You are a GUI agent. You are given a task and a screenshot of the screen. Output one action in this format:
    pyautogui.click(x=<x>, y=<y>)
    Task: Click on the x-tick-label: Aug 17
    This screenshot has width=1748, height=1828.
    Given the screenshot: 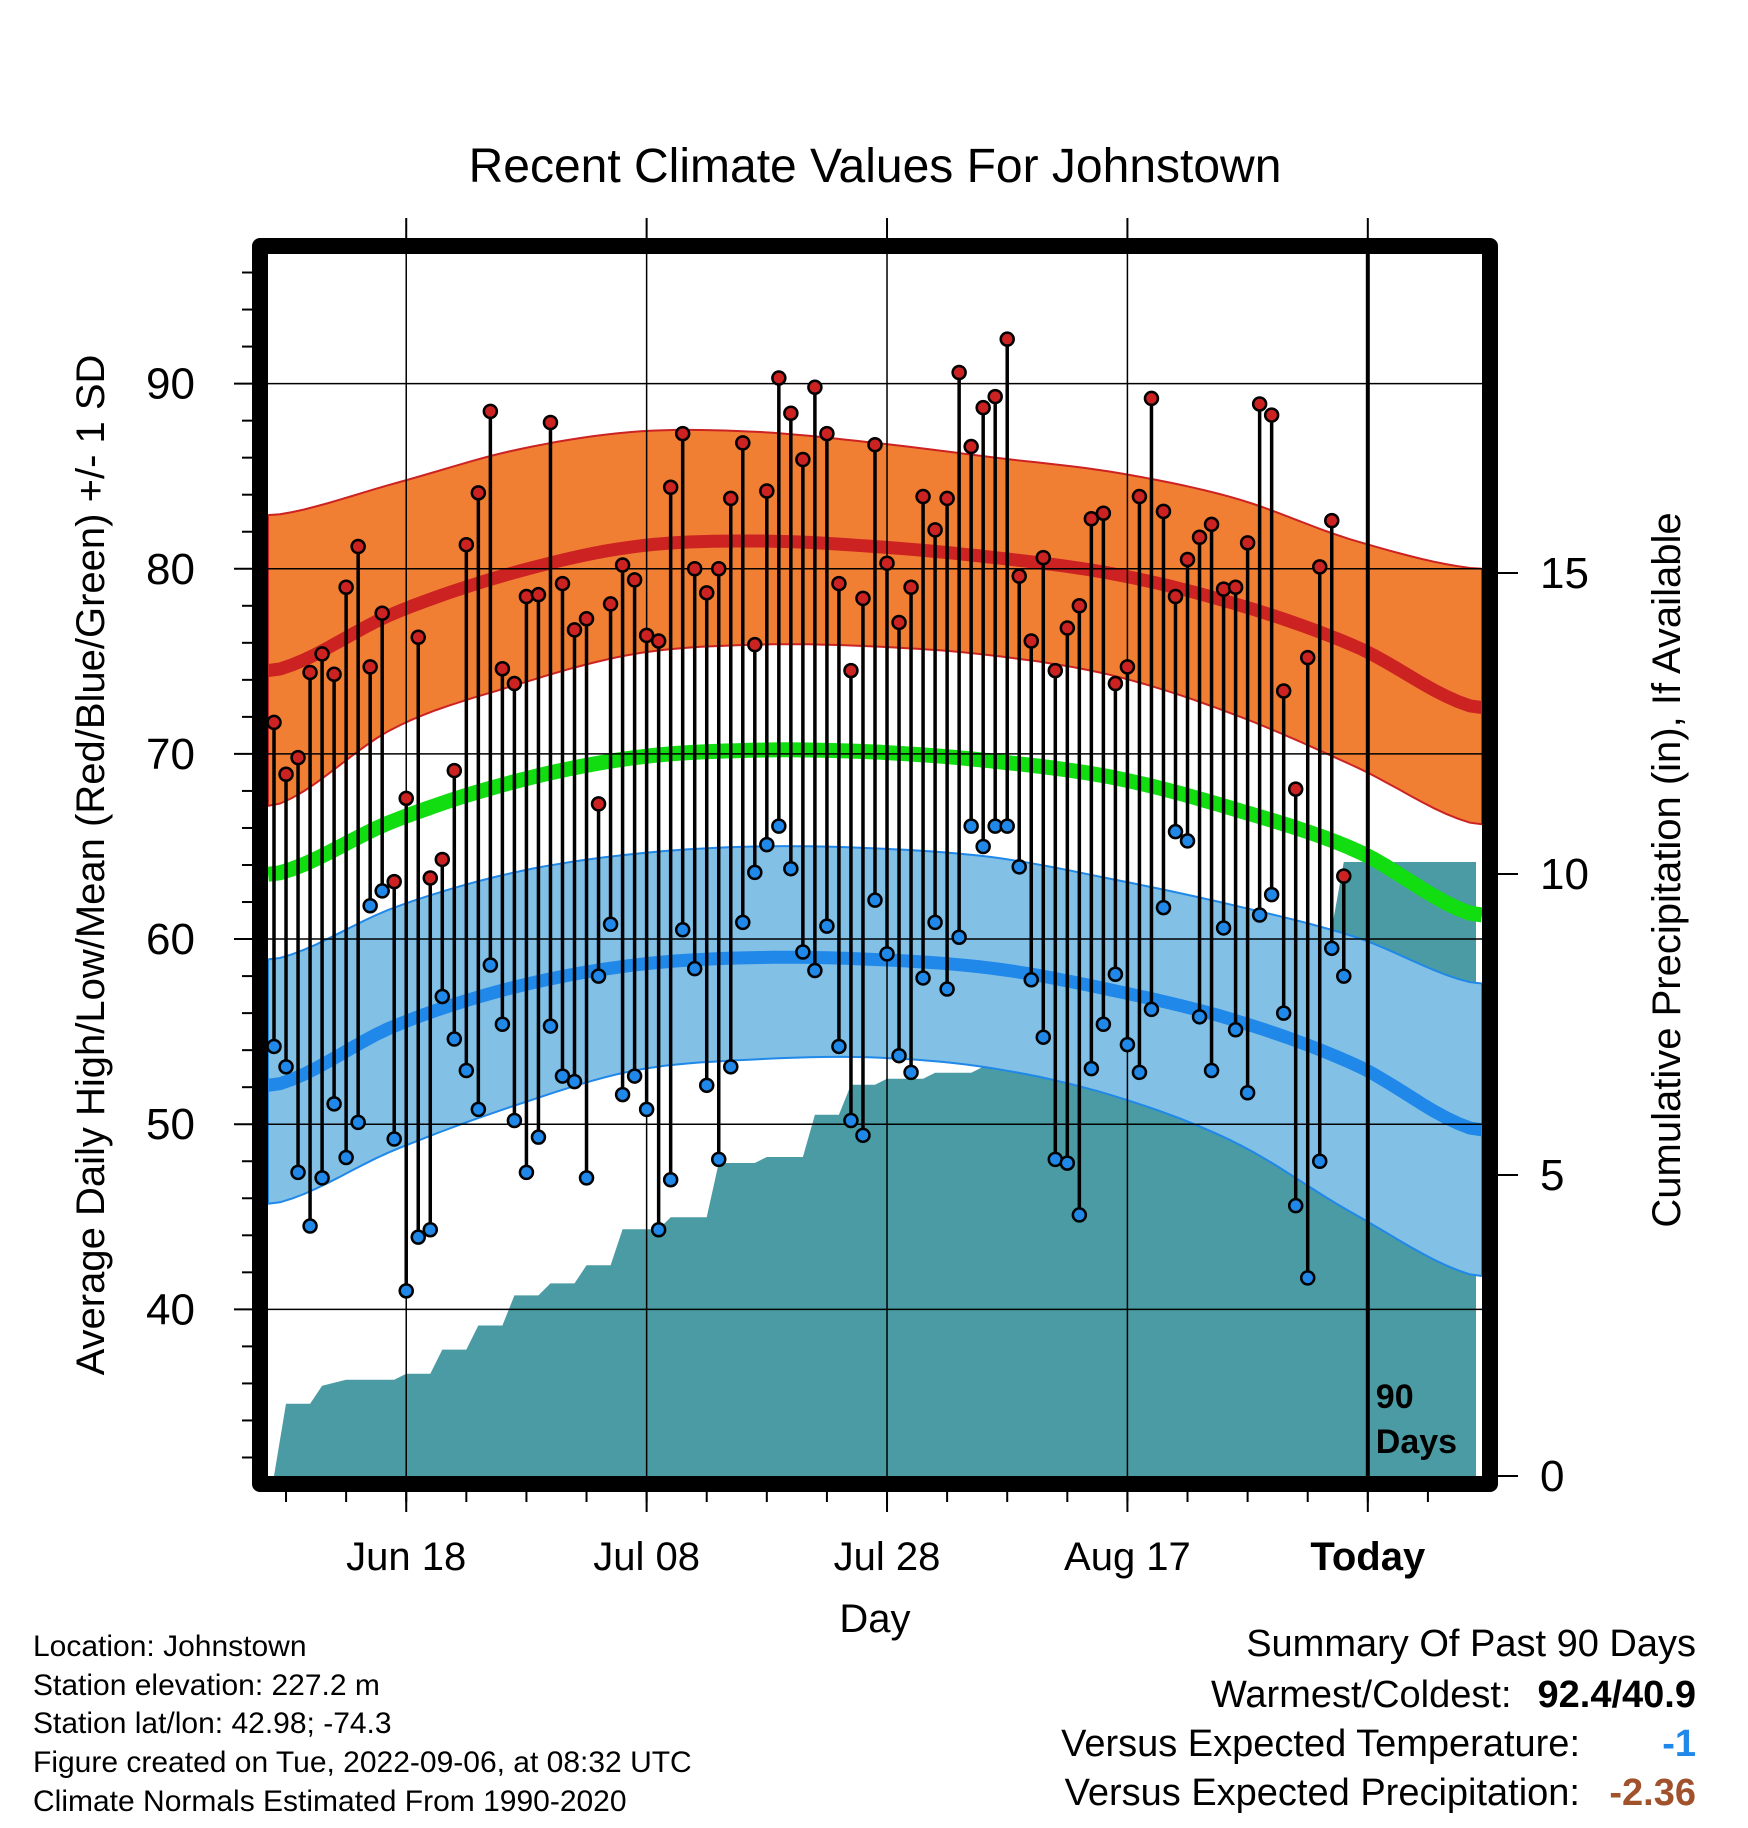 What is the action you would take?
    pyautogui.click(x=1127, y=1557)
    